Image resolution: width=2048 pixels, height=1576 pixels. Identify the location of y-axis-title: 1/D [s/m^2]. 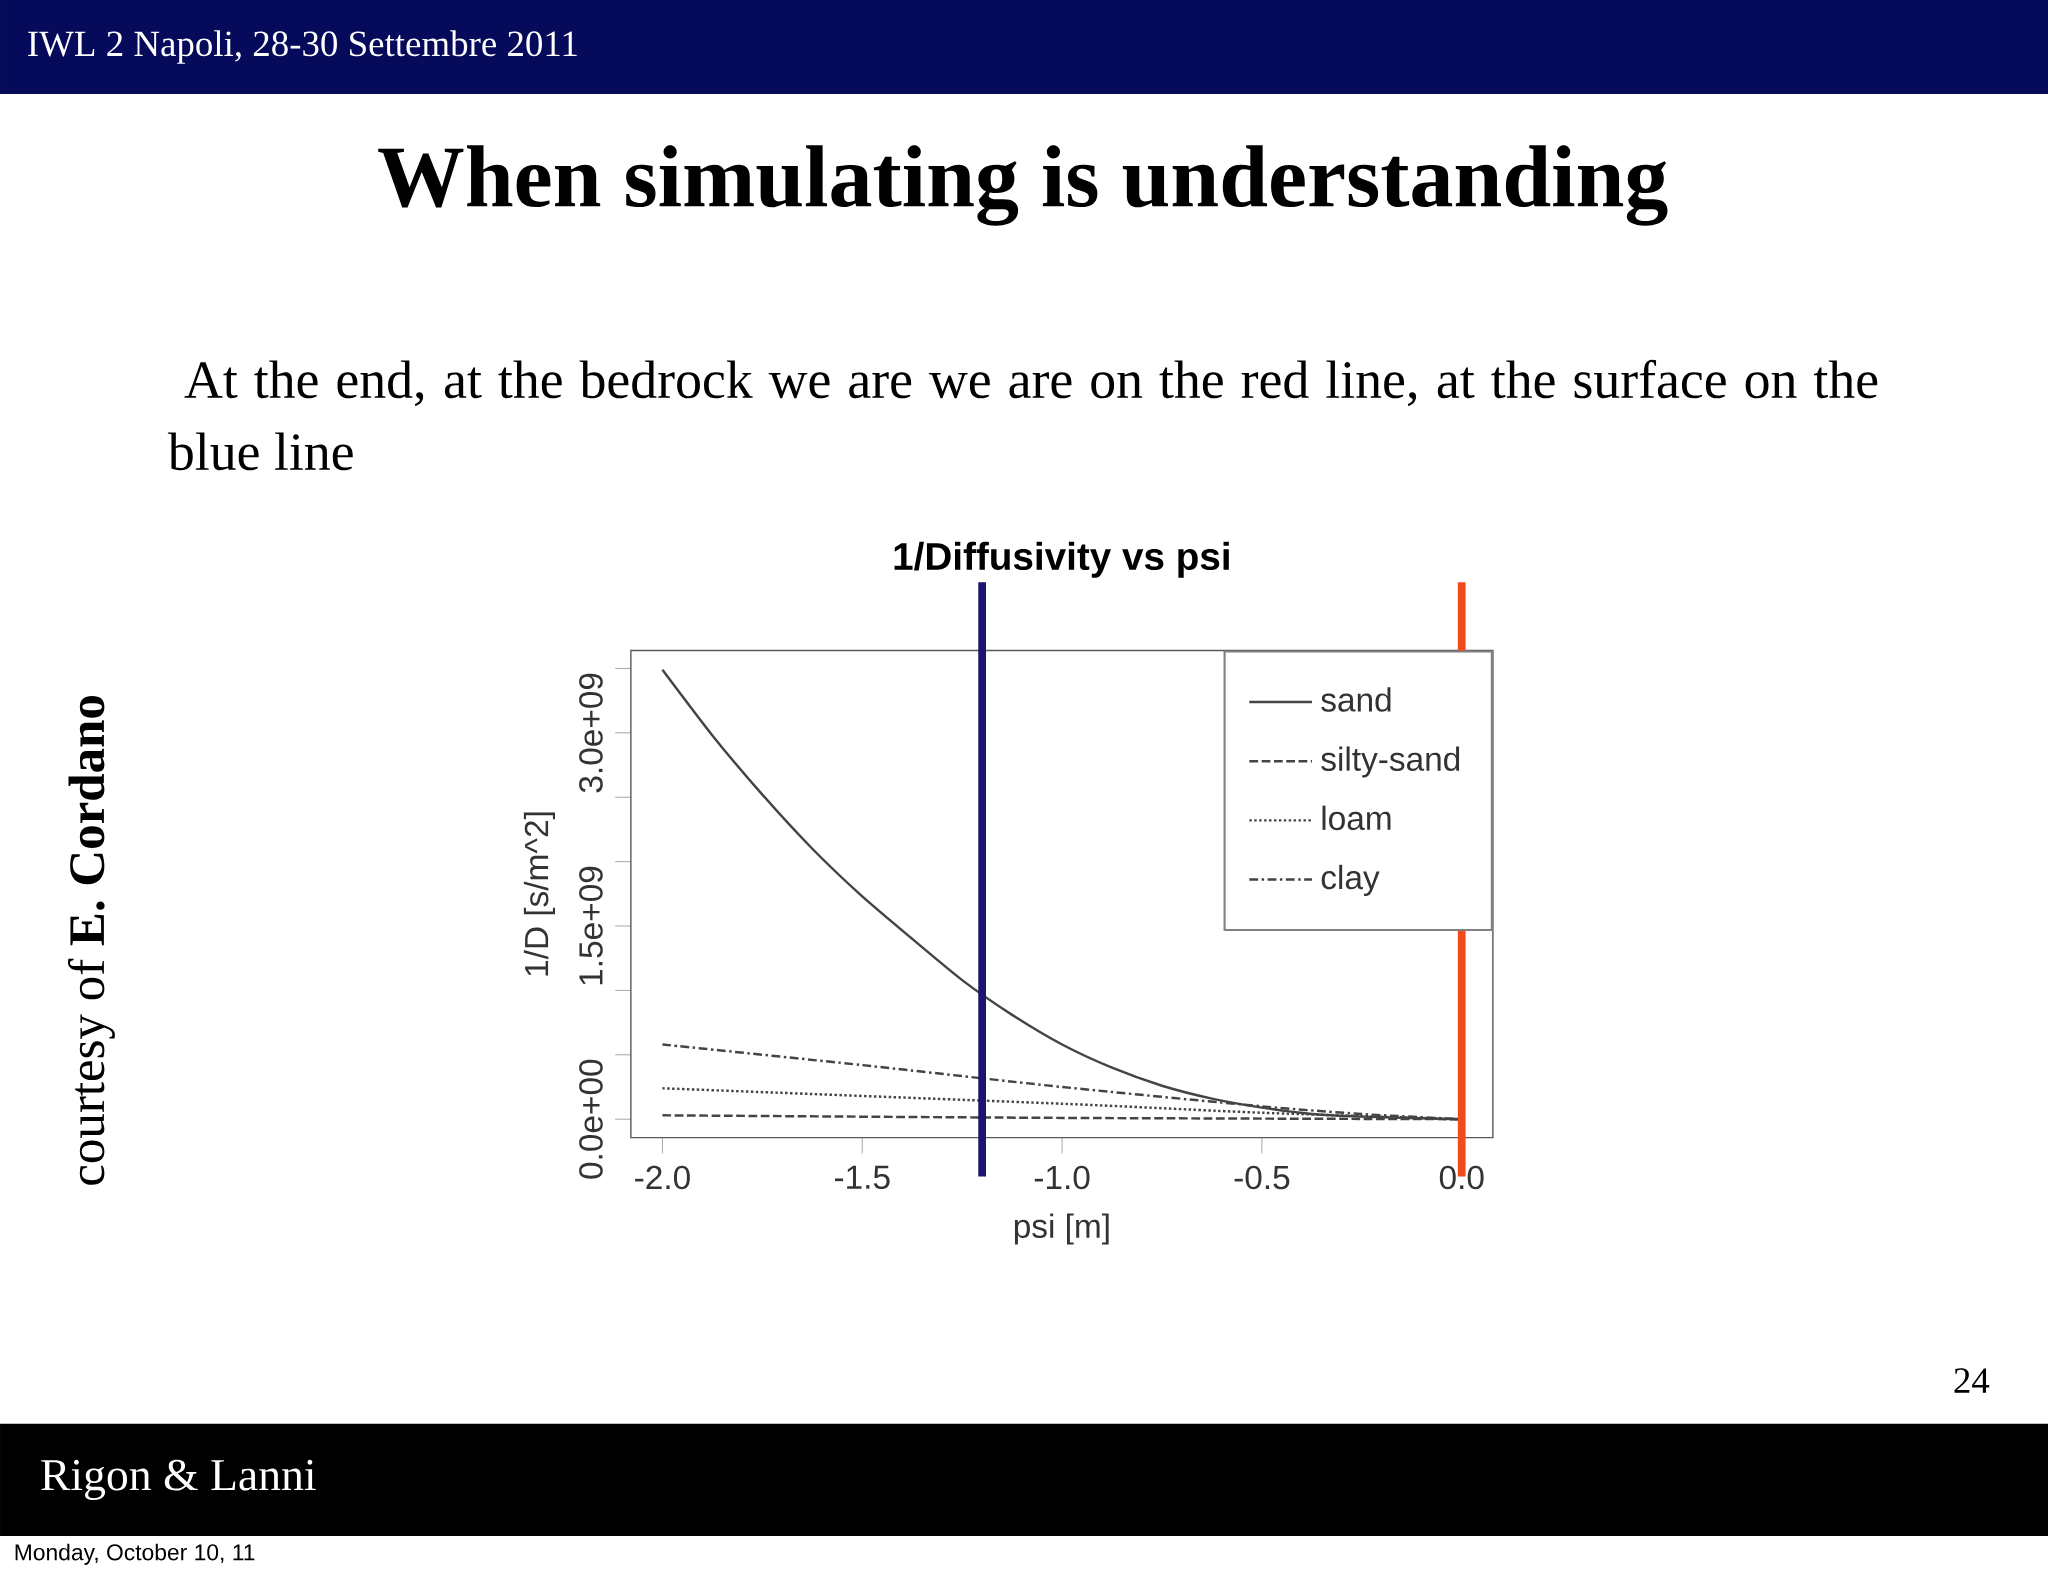
(539, 894).